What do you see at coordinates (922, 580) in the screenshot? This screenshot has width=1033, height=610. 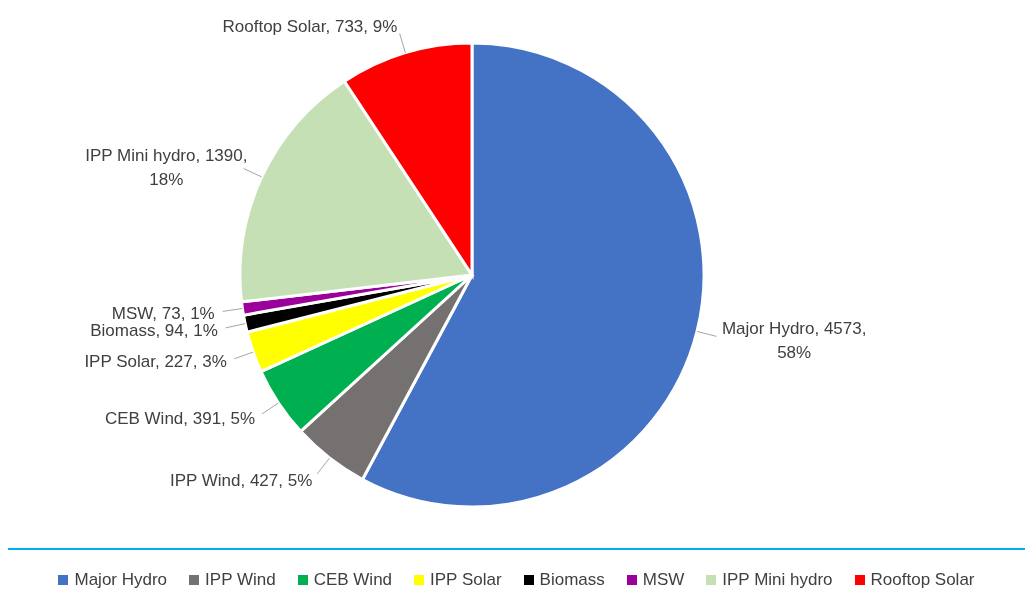 I see `legend-label: Rooftop Solar` at bounding box center [922, 580].